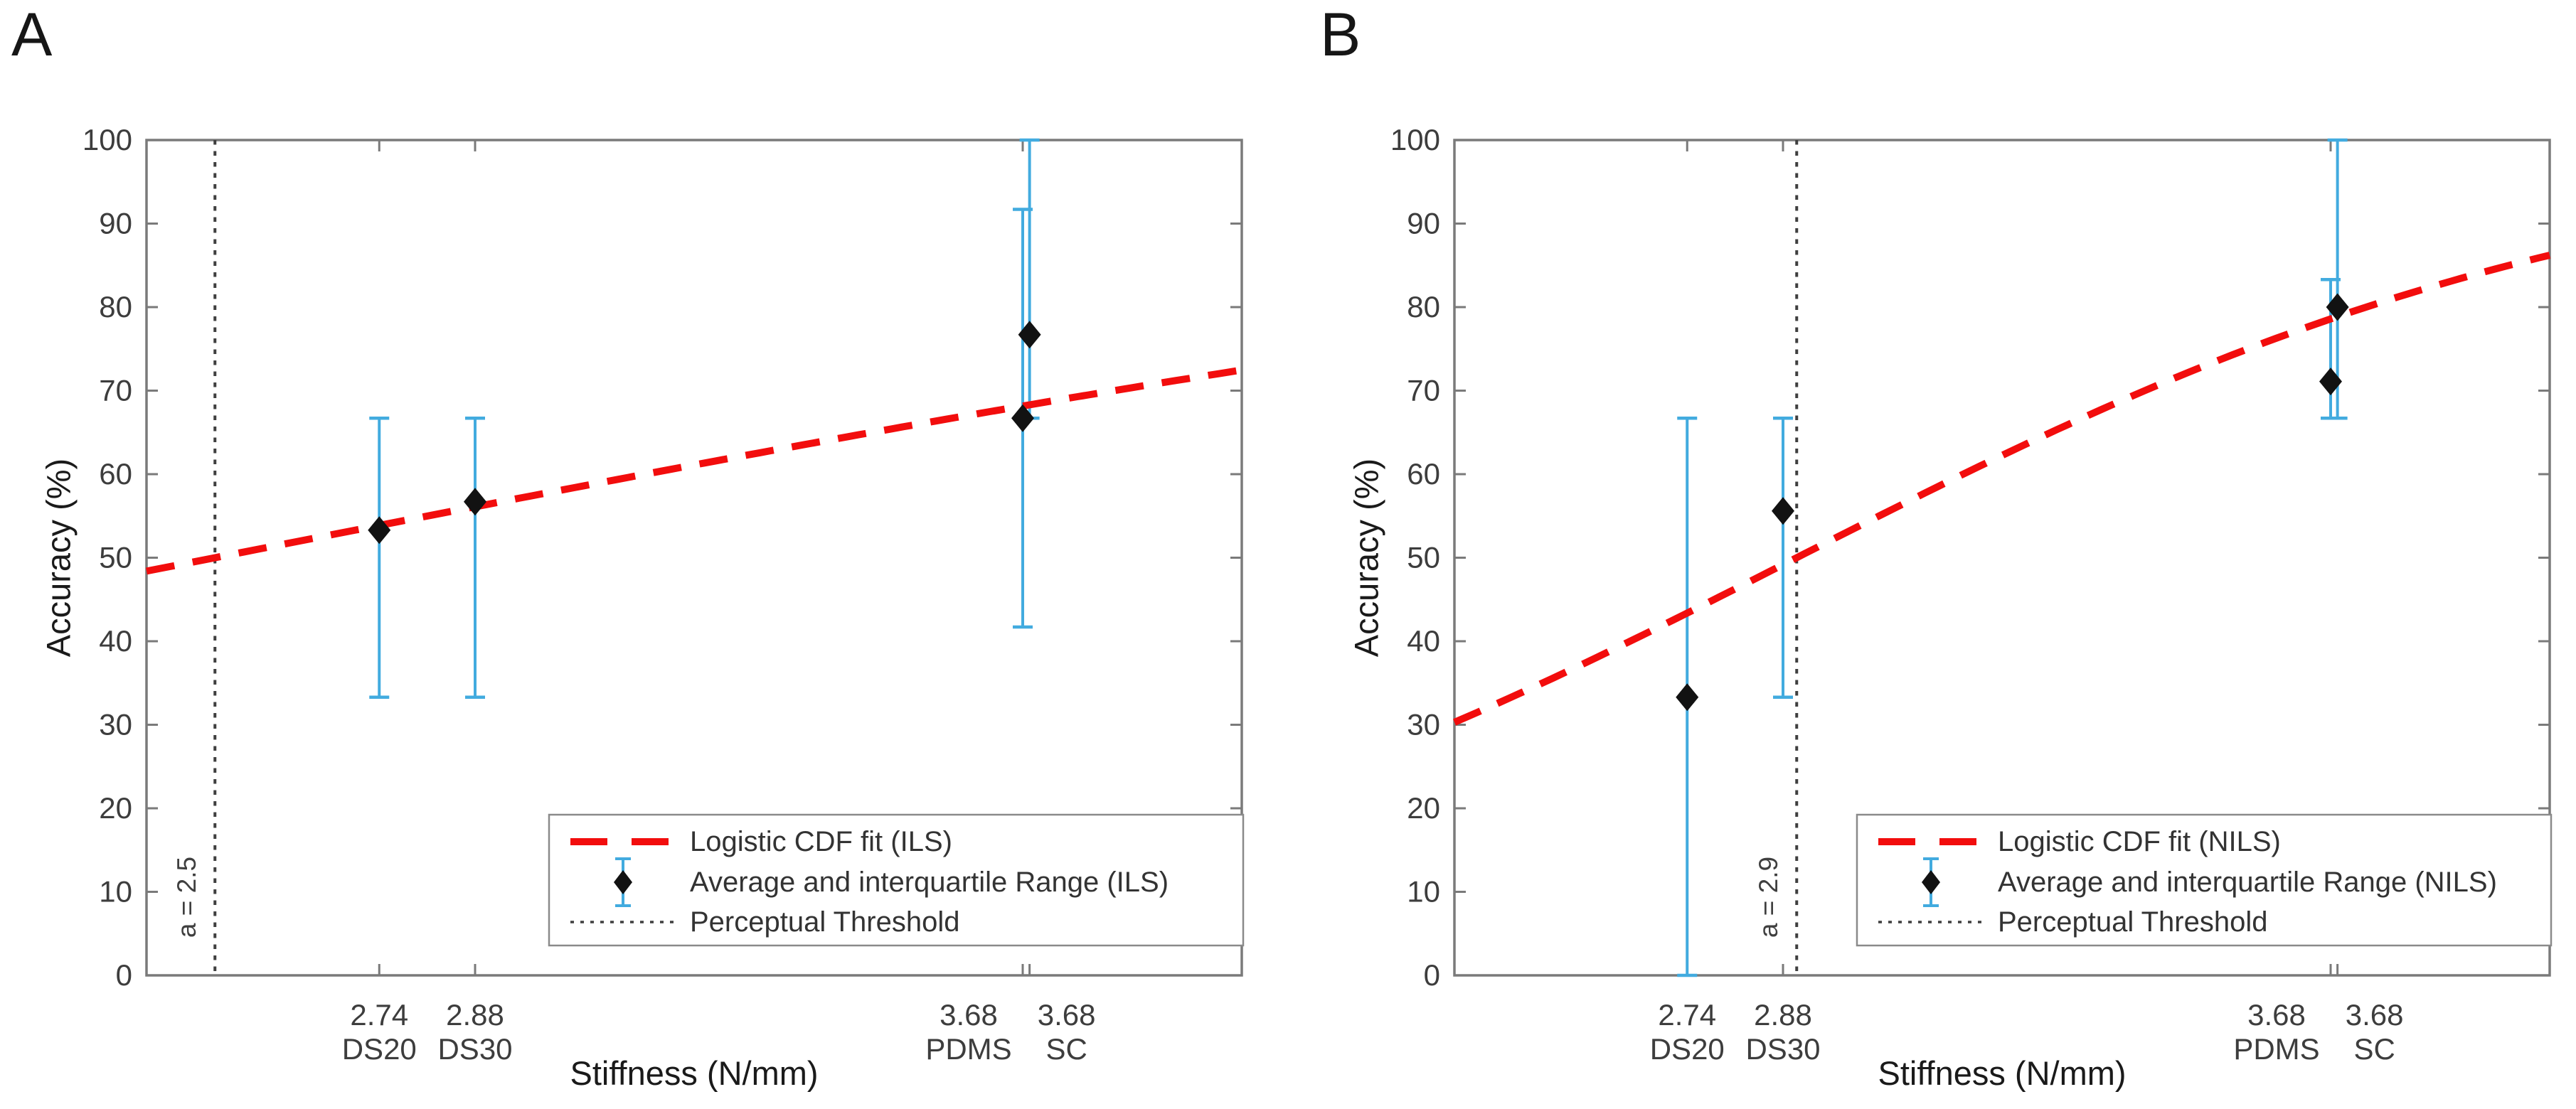 Image resolution: width=2576 pixels, height=1109 pixels. Describe the element at coordinates (1340, 35) in the screenshot. I see `panel-b-label: B` at that location.